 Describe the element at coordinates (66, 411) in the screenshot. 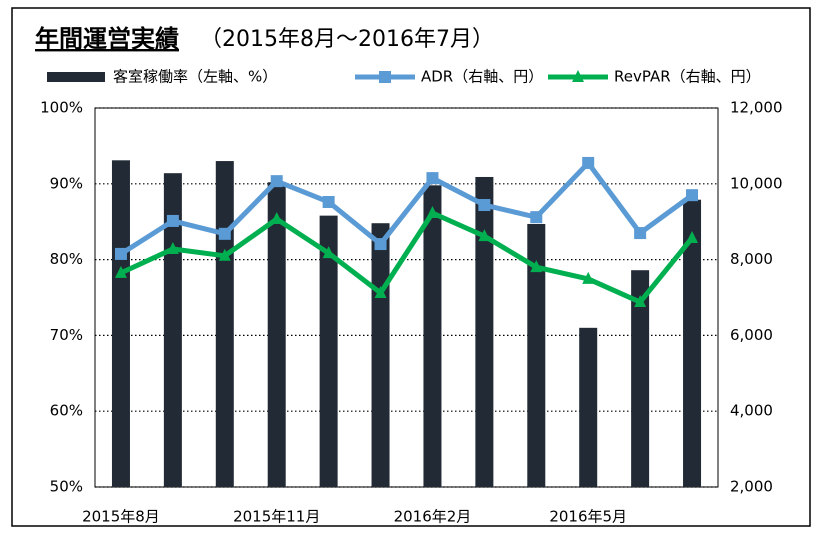

I see `y-tick-label: 60%` at that location.